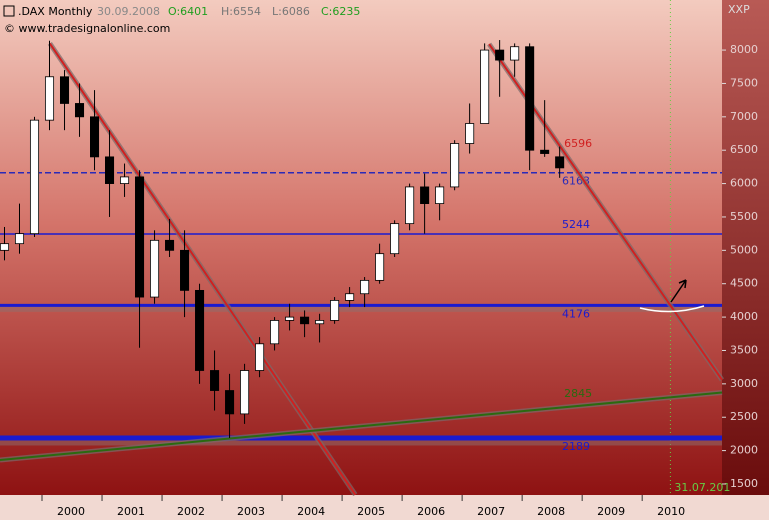  What do you see at coordinates (361, 426) in the screenshot?
I see `trendline` at bounding box center [361, 426].